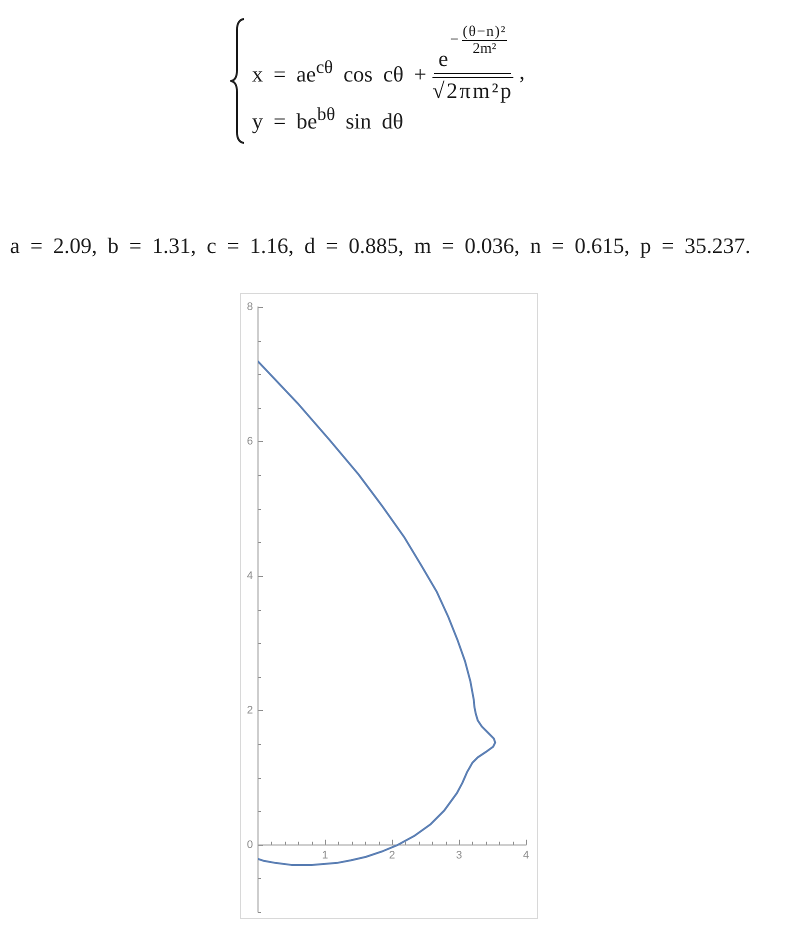 The height and width of the screenshot is (926, 800). I want to click on x-tick-label: 2, so click(392, 855).